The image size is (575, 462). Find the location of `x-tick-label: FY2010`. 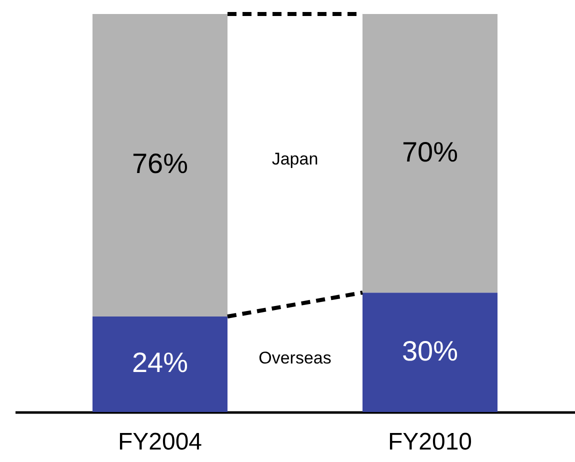

x-tick-label: FY2010 is located at coordinates (430, 442).